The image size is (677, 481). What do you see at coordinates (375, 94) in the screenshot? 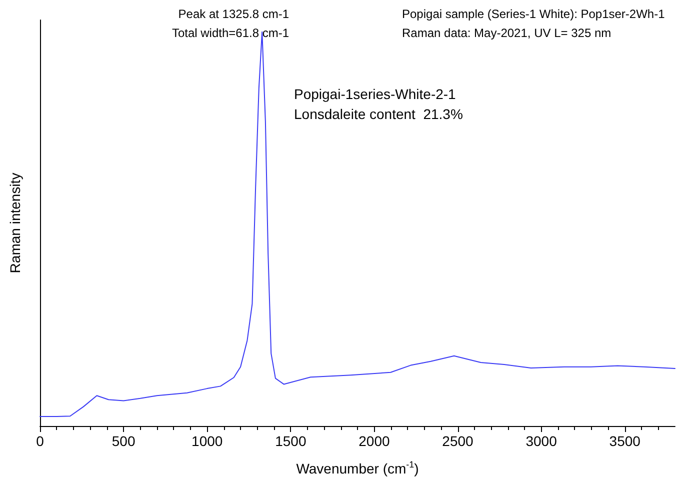
I see `annotation: Popigai-1series-White-2-1` at bounding box center [375, 94].